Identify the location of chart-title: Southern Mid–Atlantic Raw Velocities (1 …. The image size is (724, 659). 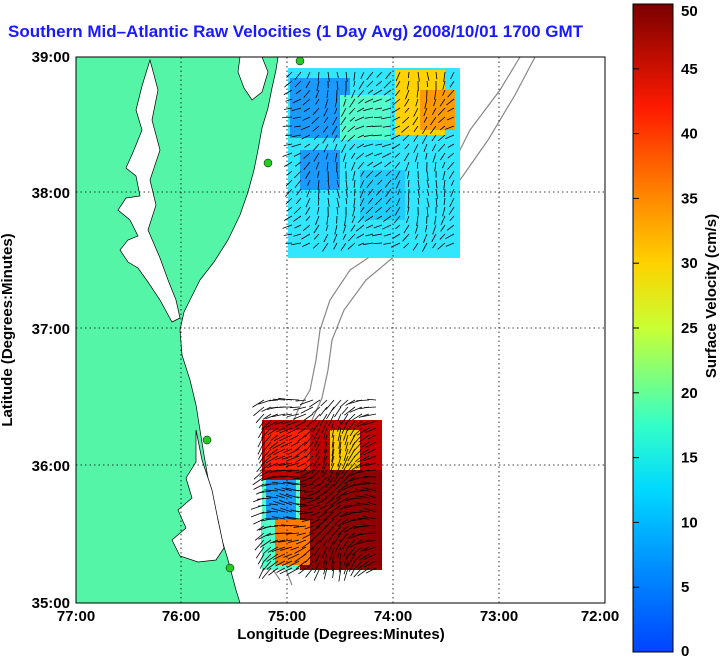
(296, 31).